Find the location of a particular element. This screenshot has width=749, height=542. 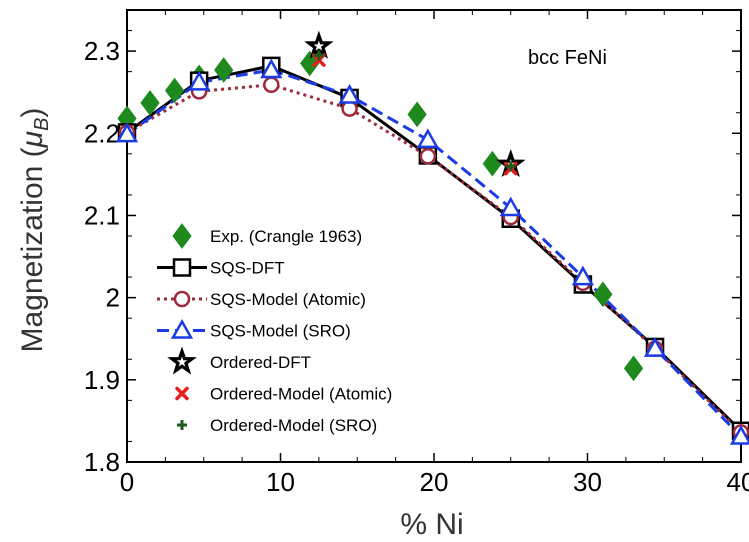

y-axis-label-sub: B is located at coordinates (42, 124).